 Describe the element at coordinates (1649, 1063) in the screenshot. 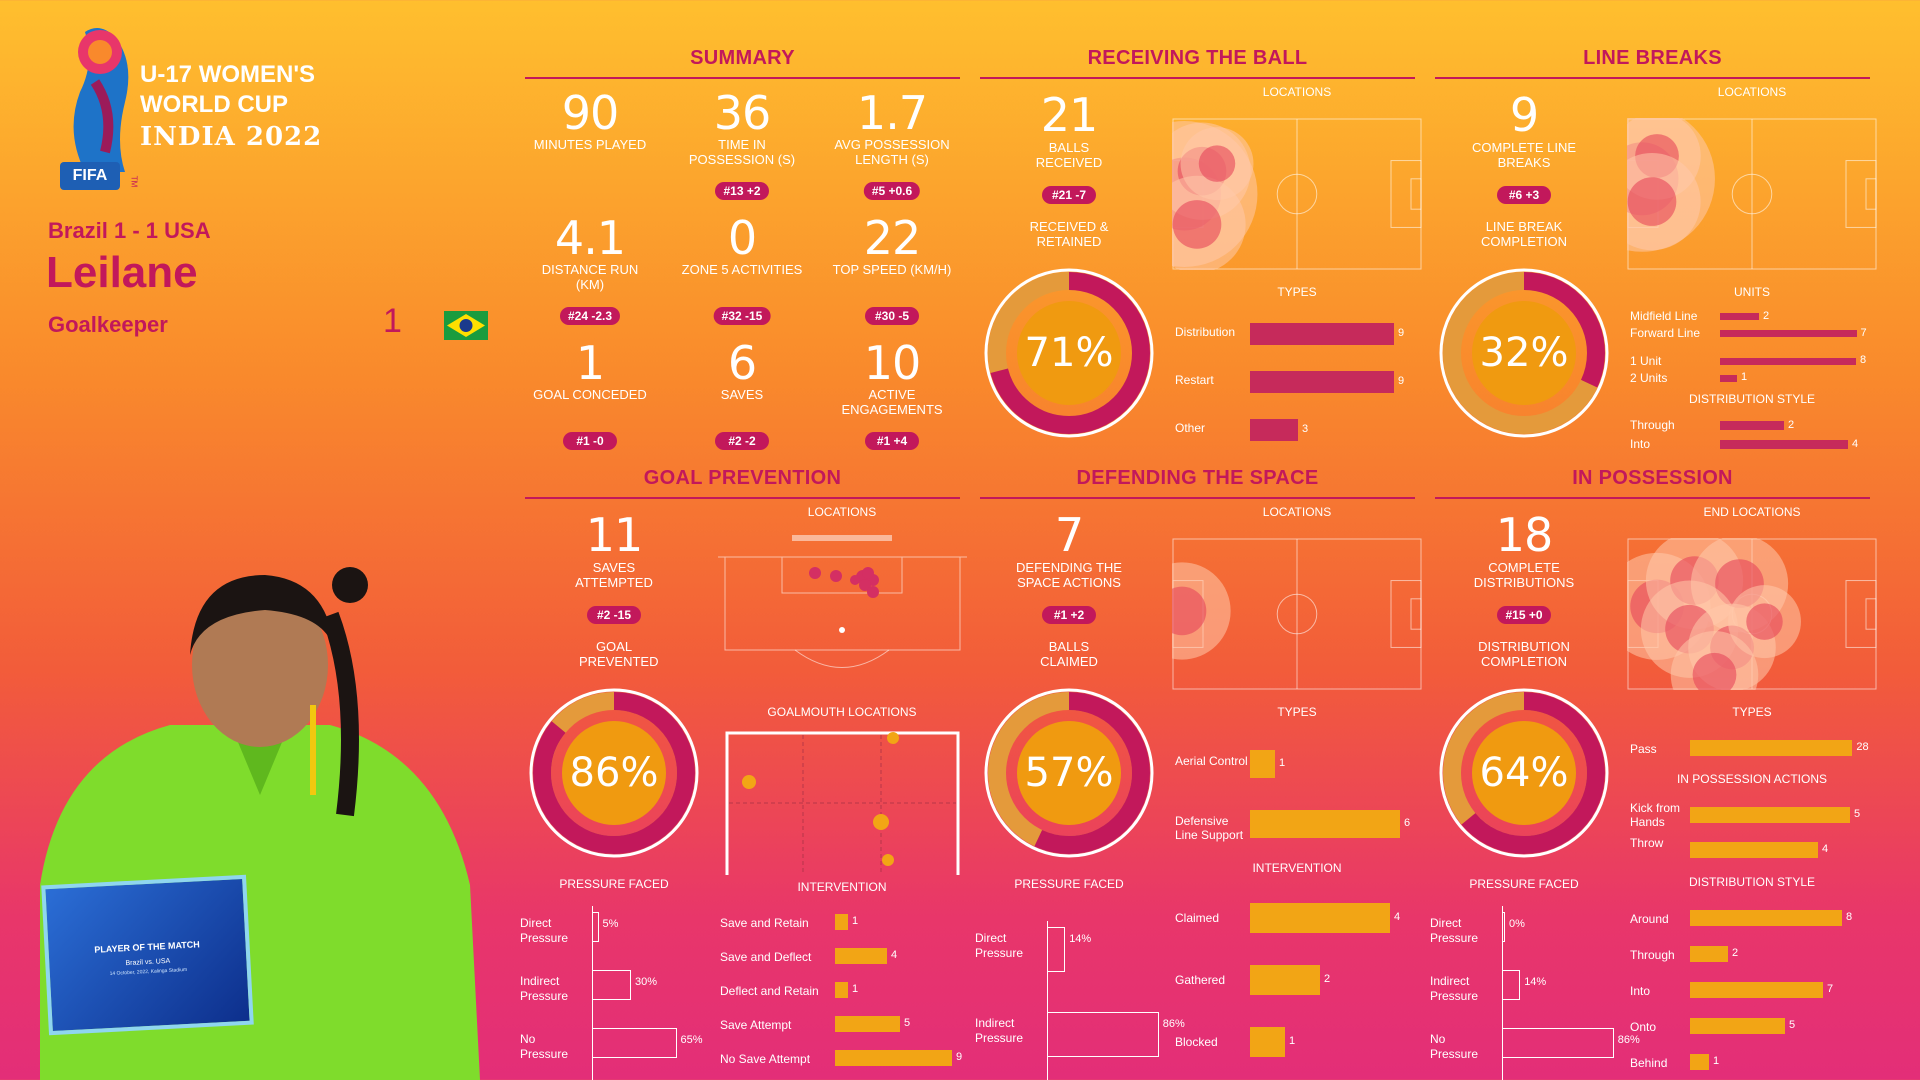

I see `bar-label: Behind` at that location.